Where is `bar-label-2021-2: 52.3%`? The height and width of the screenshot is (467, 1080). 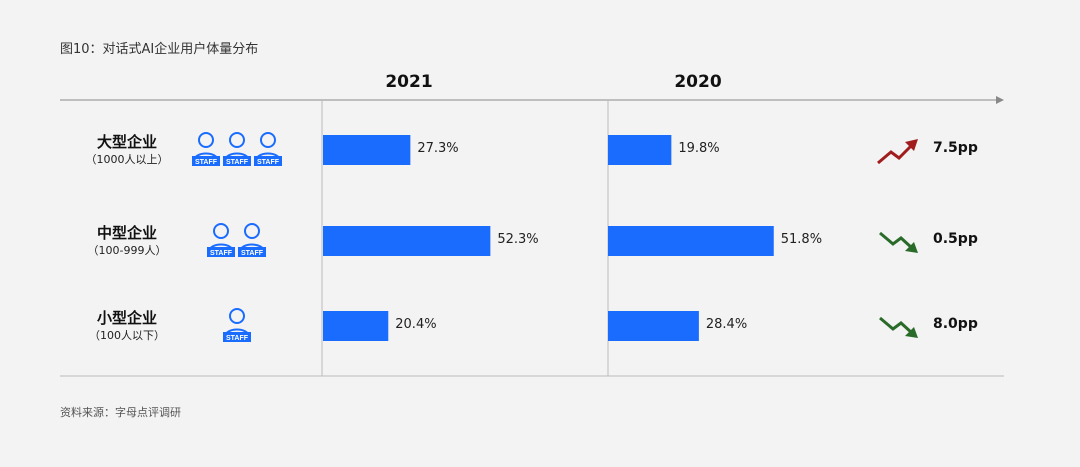 bar-label-2021-2: 52.3% is located at coordinates (518, 239).